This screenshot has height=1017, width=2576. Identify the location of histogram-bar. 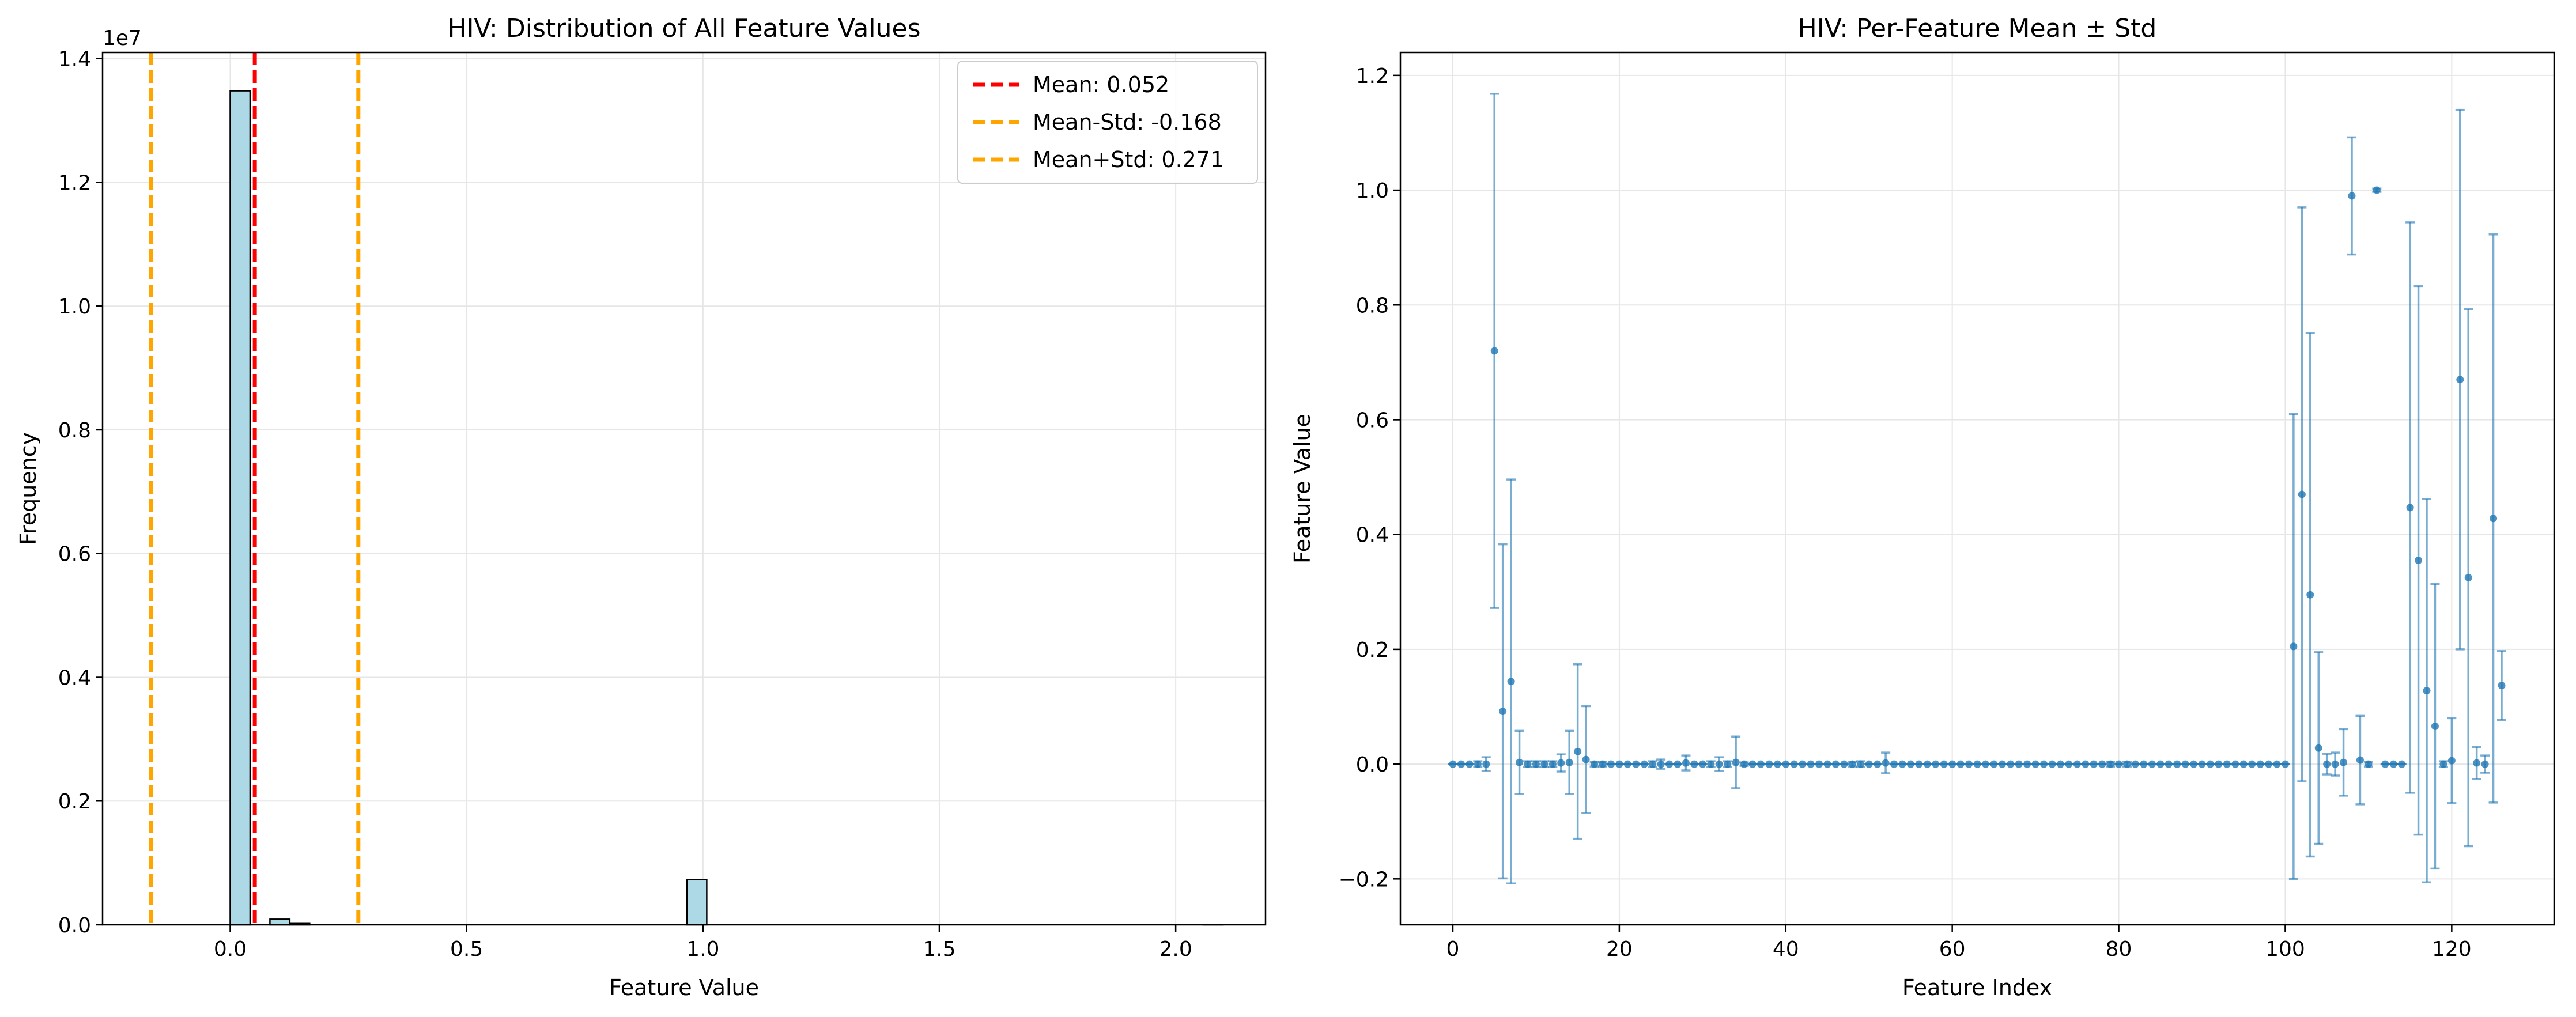
(697, 902).